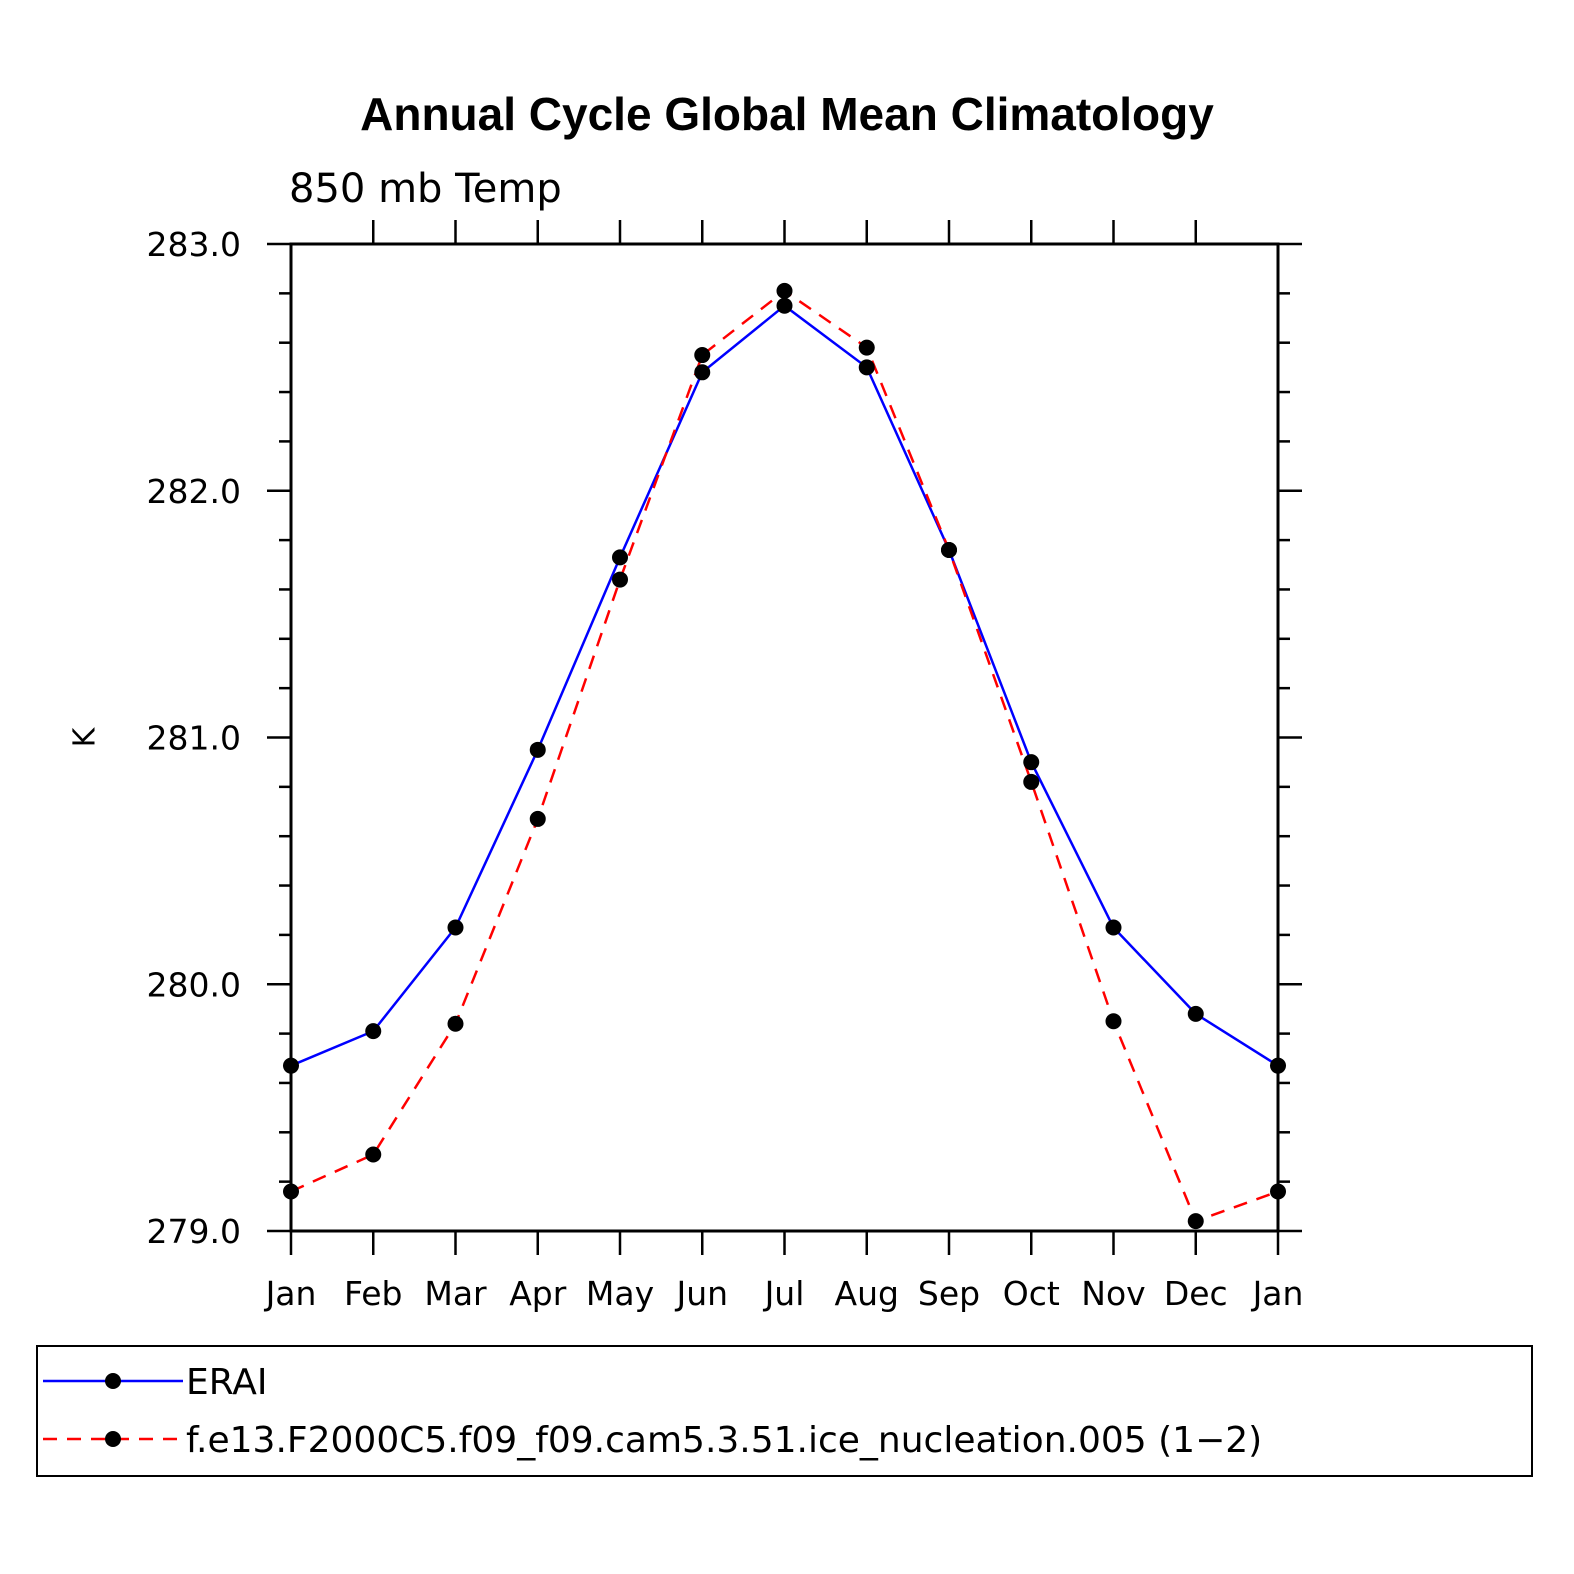 Image resolution: width=1574 pixels, height=1574 pixels. I want to click on y-tick-label: 281.0, so click(194, 738).